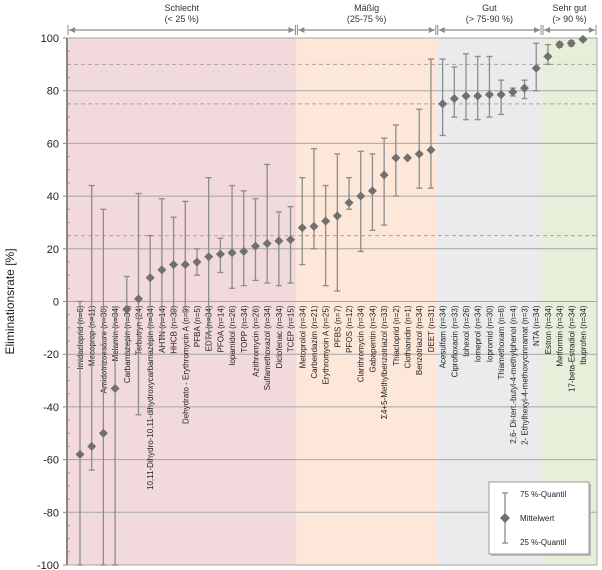  Describe the element at coordinates (50, 39) in the screenshot. I see `y-tick-label: 100` at that location.